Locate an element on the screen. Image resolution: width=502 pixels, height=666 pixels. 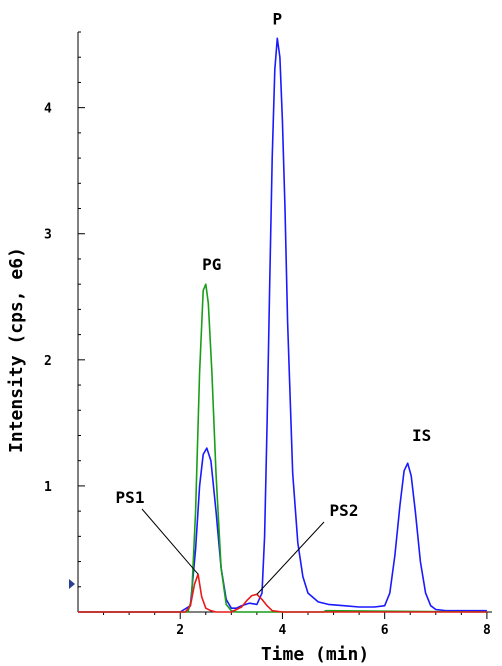
y-tick-label: 1 is located at coordinates (48, 487).